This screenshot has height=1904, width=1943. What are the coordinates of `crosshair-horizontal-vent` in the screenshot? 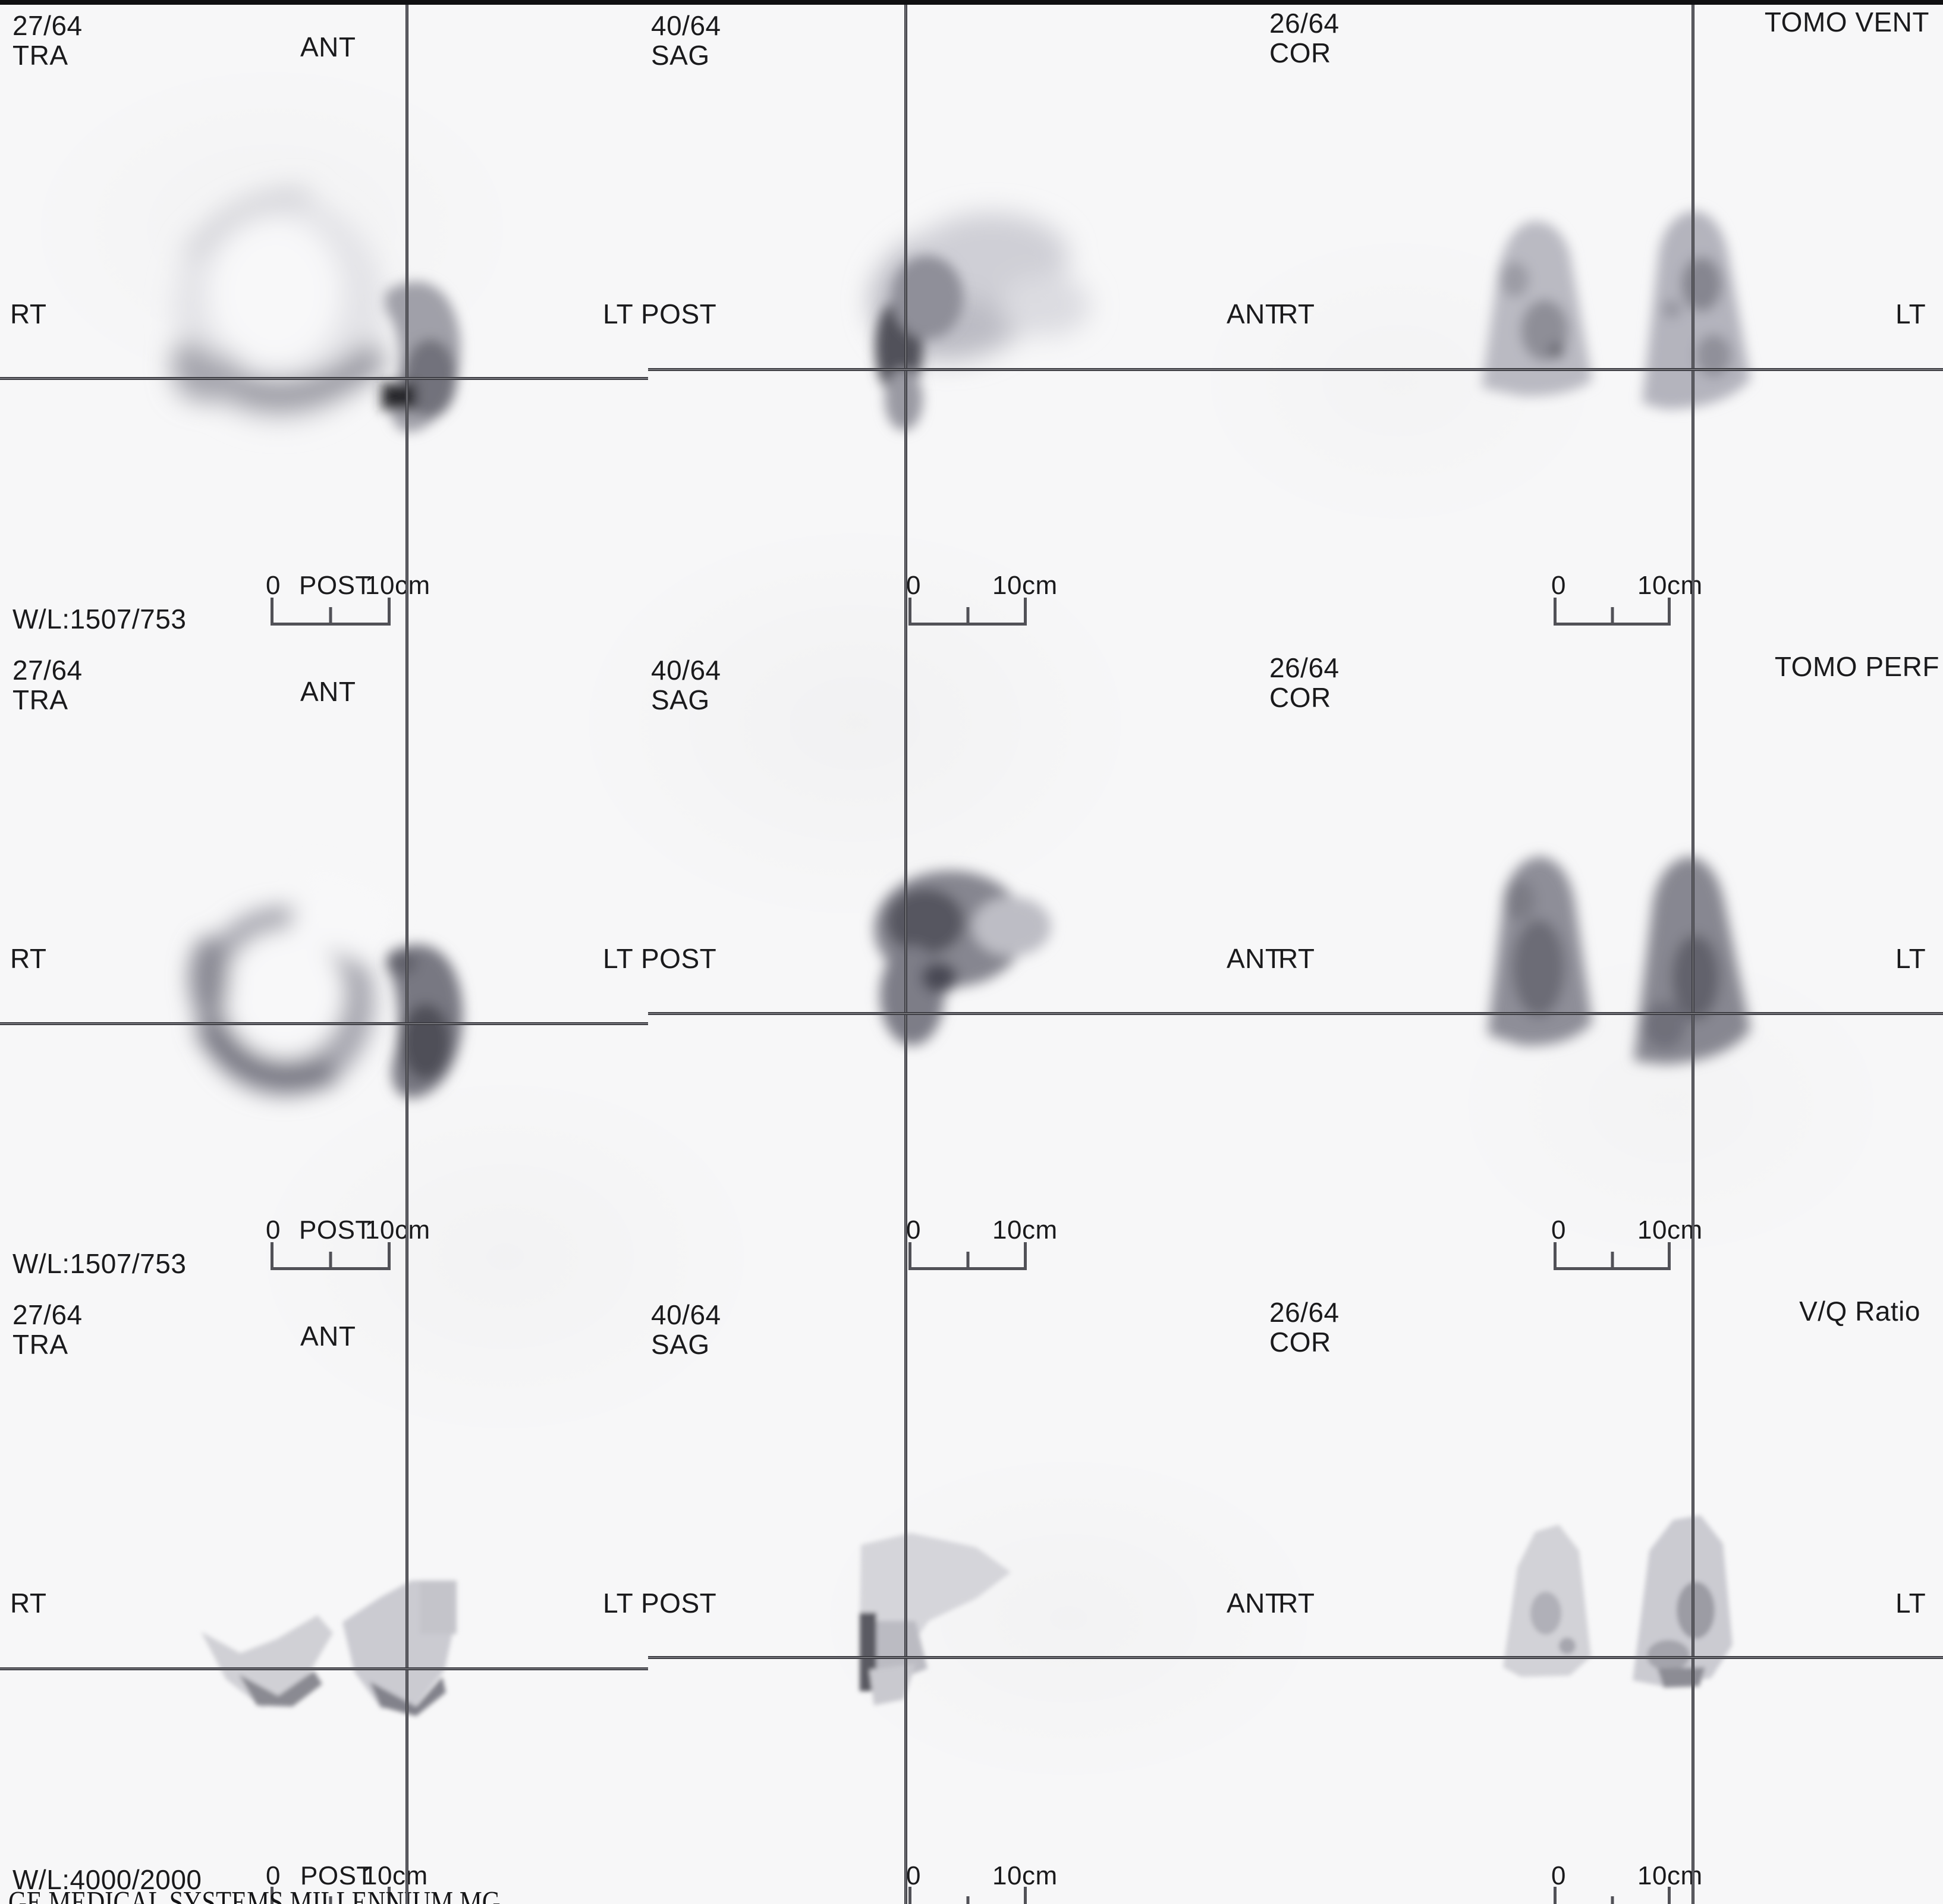 It's located at (1295, 369).